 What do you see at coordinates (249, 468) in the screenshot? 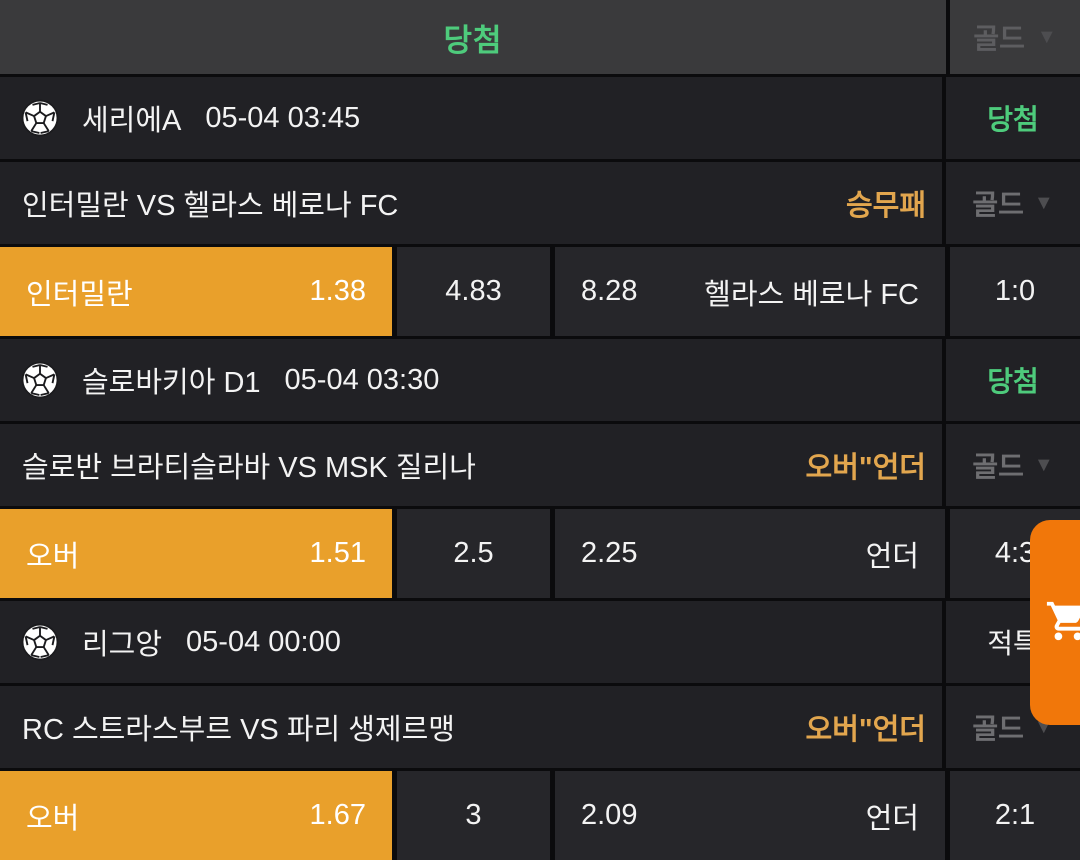
I see `matchup-teams: 슬로반 브라티슬라바 VS MSK 질리나` at bounding box center [249, 468].